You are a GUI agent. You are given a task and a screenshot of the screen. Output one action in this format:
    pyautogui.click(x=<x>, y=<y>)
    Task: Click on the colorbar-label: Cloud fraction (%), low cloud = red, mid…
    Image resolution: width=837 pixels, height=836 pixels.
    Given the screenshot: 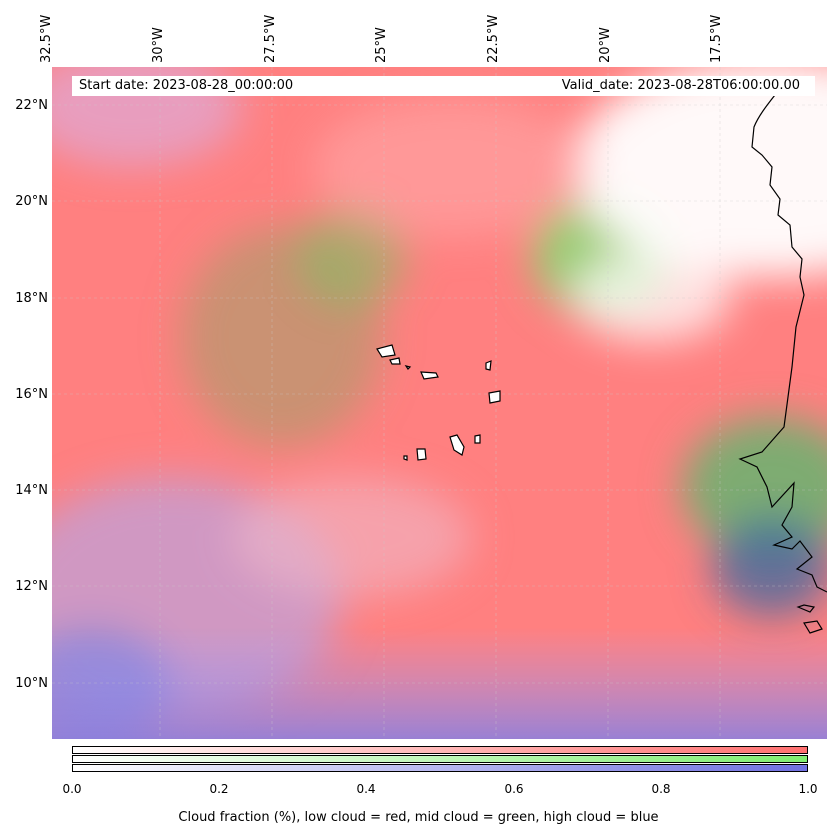 What is the action you would take?
    pyautogui.click(x=418, y=817)
    